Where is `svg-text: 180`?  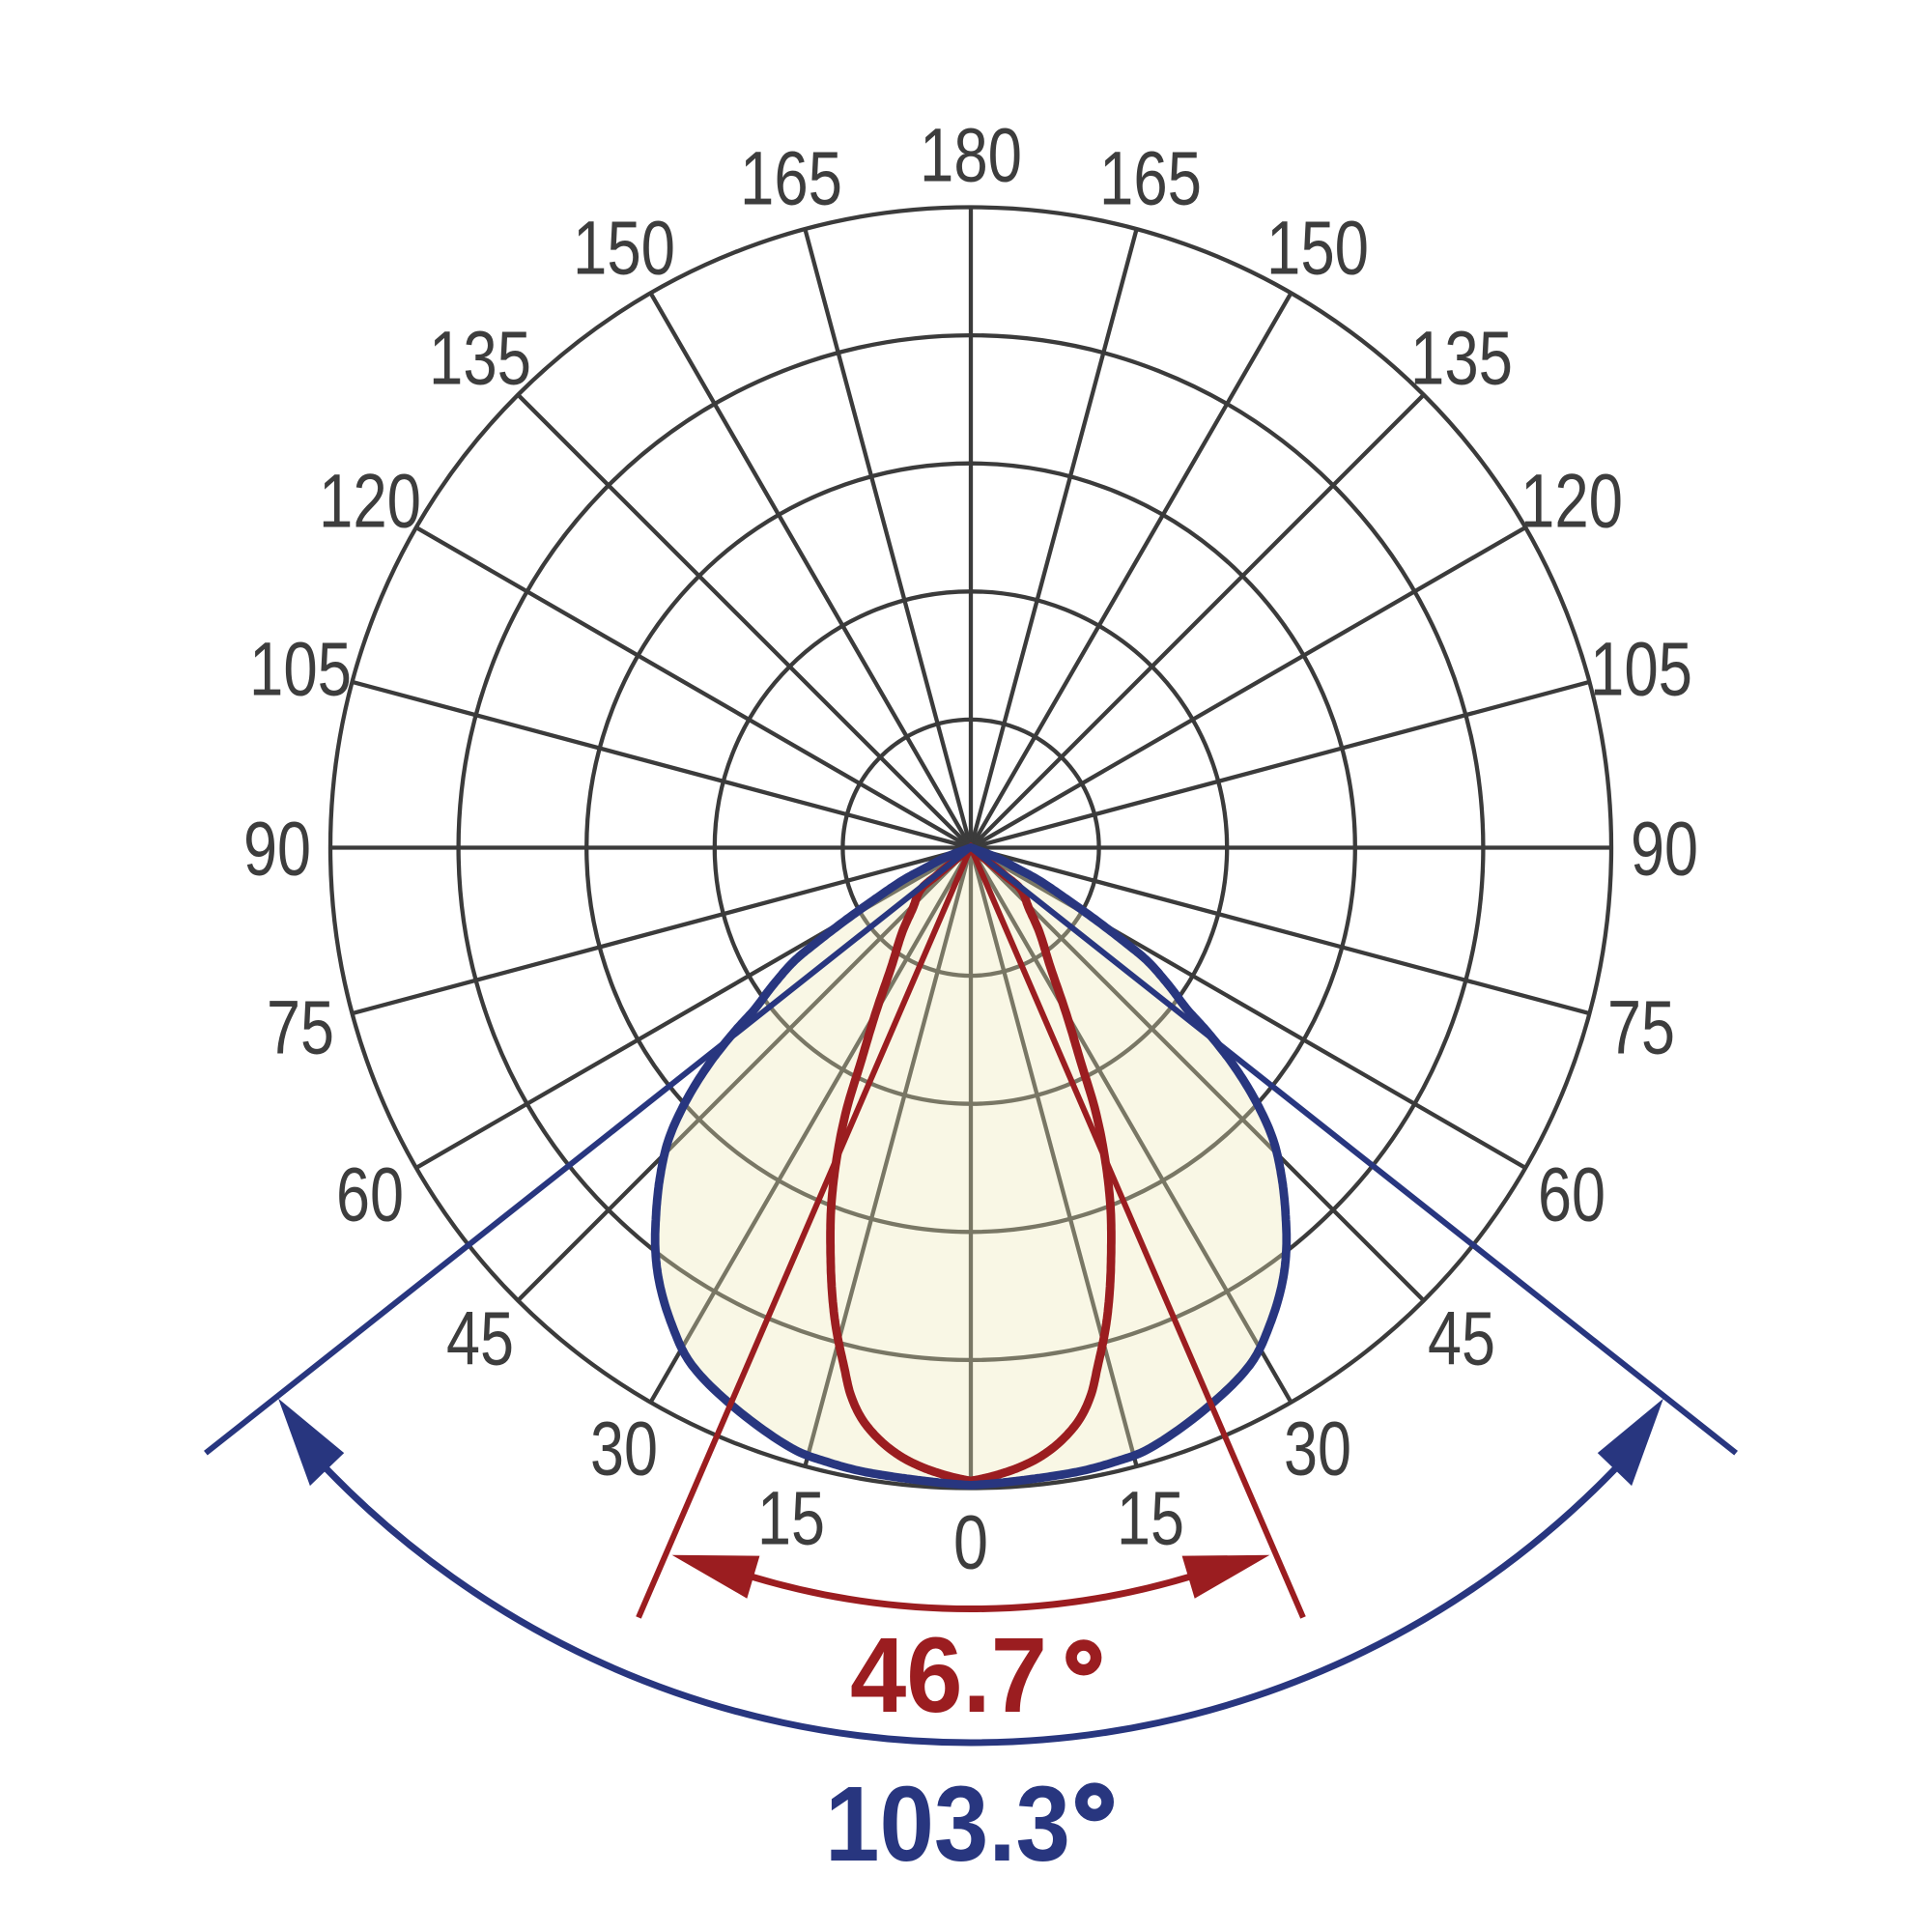
svg-text: 180 is located at coordinates (971, 155).